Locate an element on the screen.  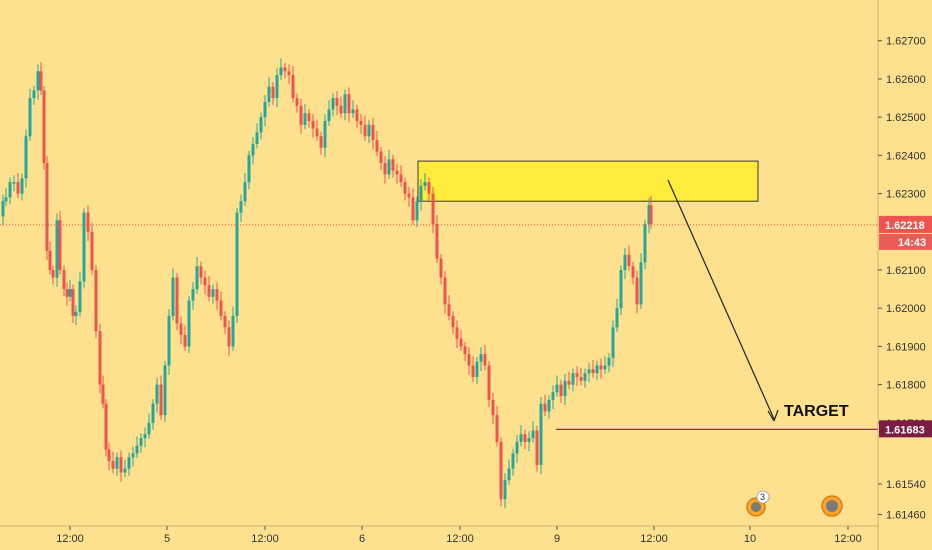
target-label: TARGET is located at coordinates (816, 411).